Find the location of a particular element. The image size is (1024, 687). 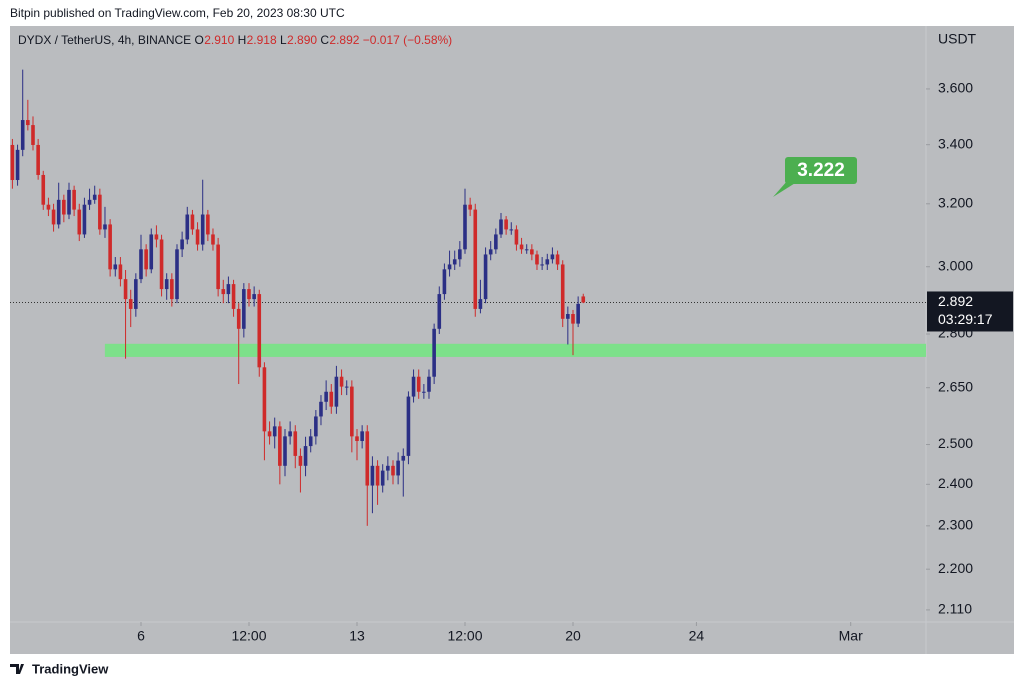

y-unit: USDT is located at coordinates (957, 39).